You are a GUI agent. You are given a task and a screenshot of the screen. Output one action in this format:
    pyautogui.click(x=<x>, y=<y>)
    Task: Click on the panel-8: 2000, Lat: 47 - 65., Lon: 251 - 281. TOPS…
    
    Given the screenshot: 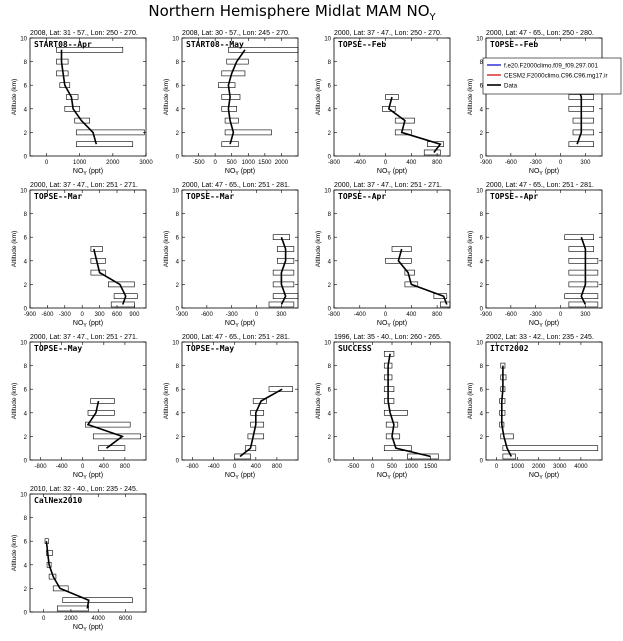 What is the action you would take?
    pyautogui.click(x=535, y=255)
    